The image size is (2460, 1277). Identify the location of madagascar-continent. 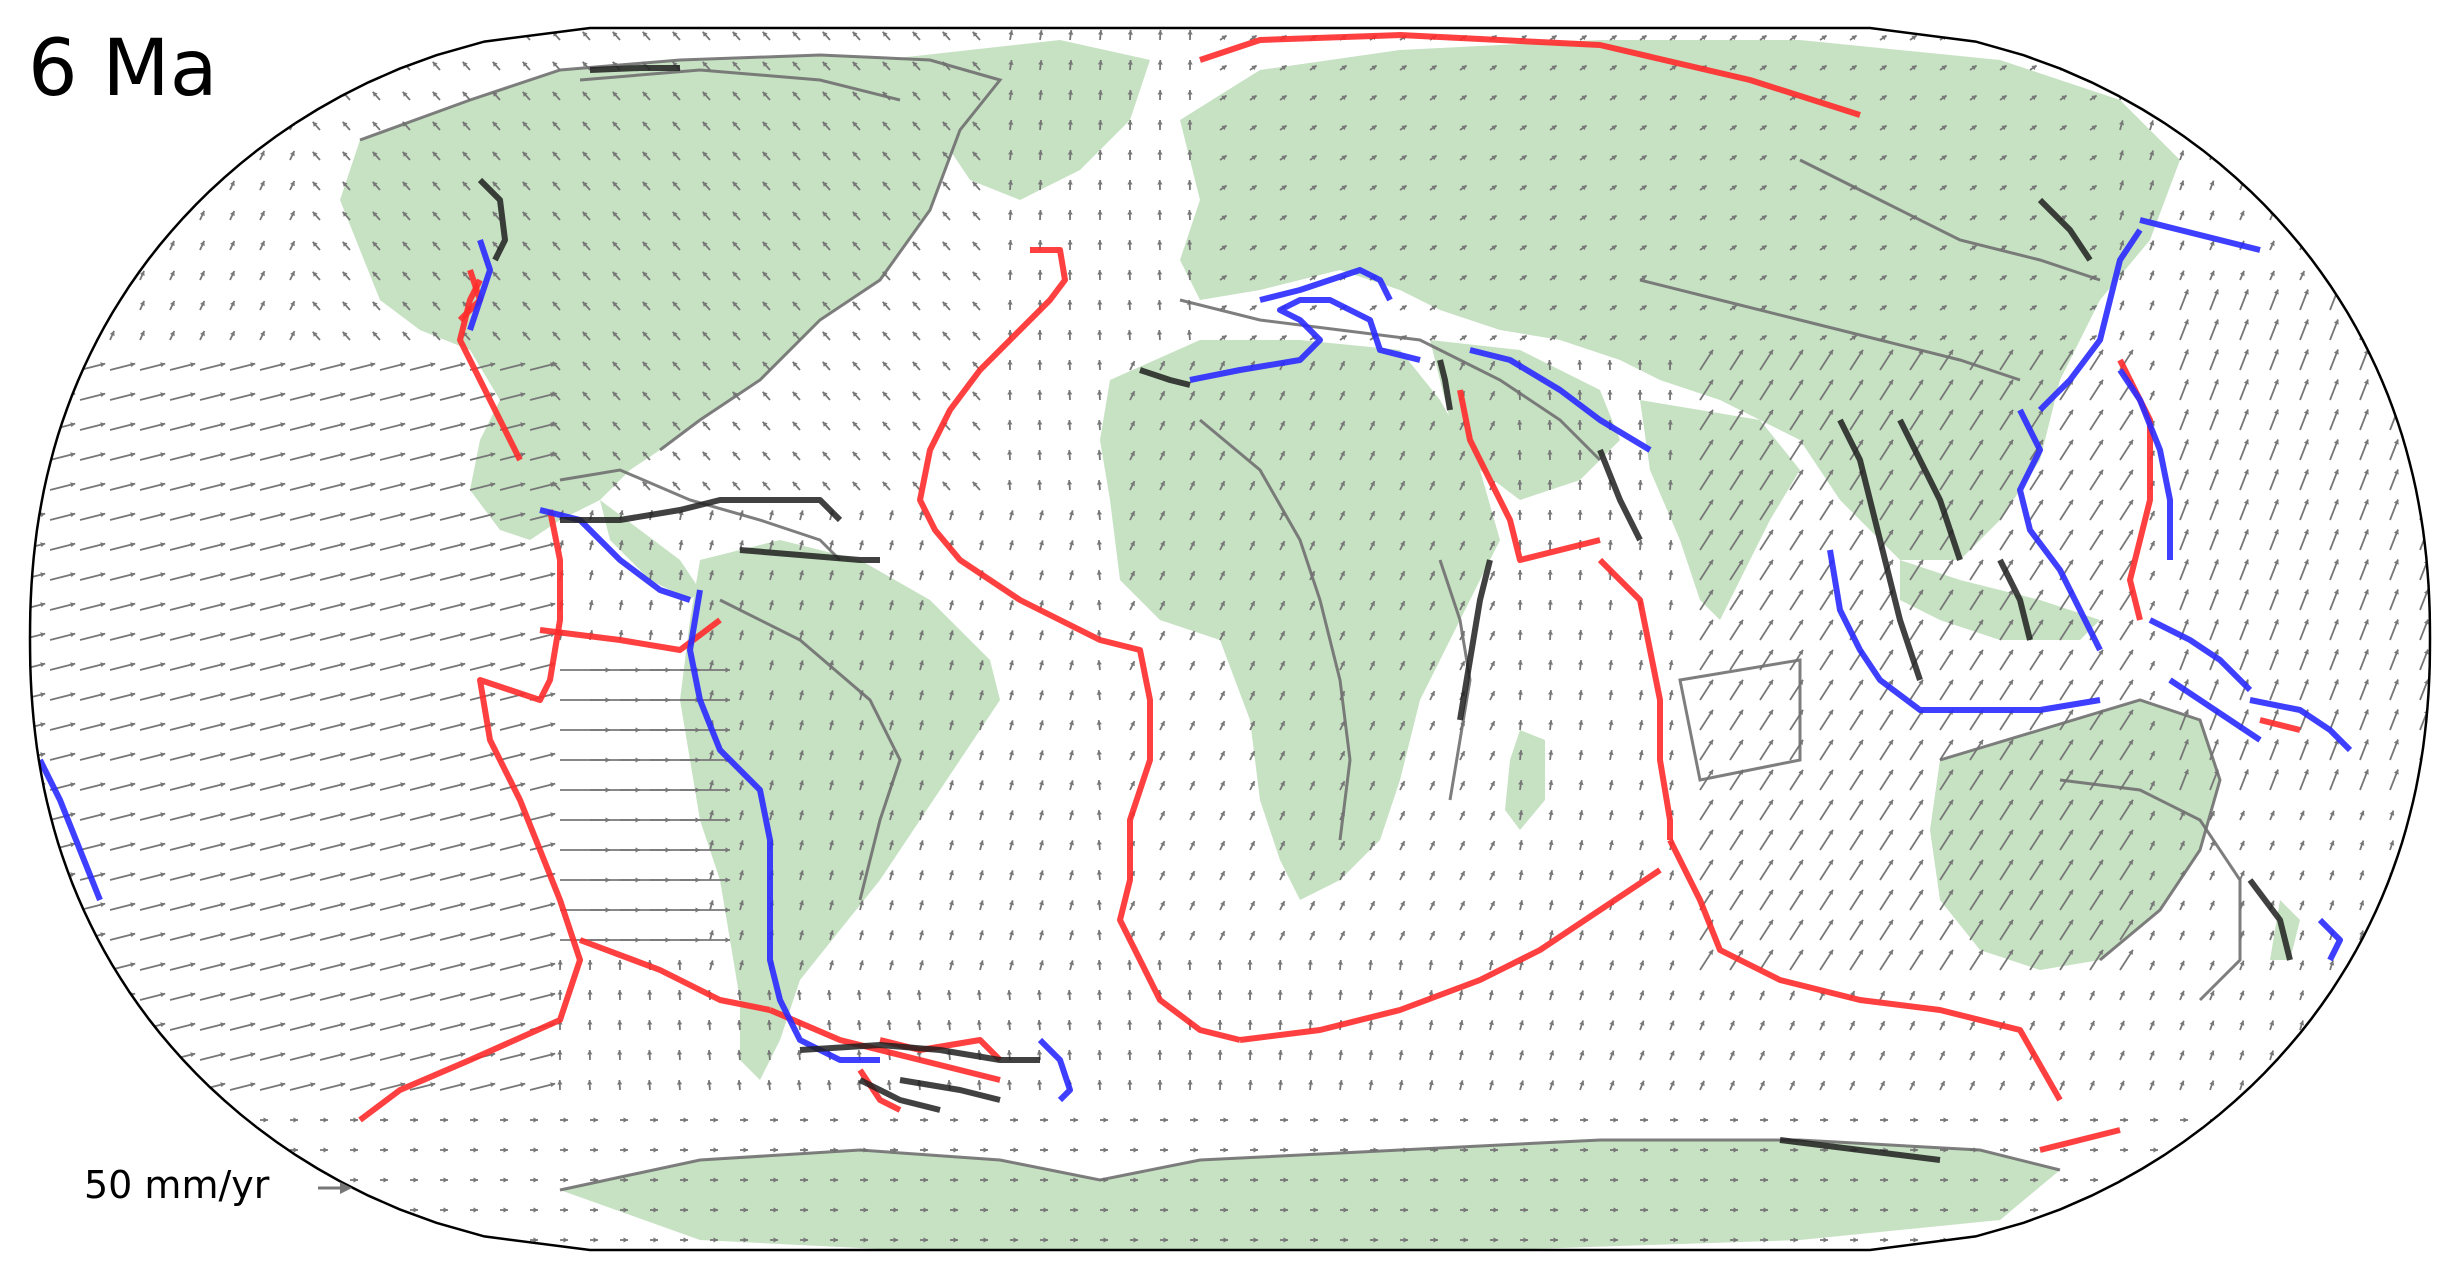
(1525, 780).